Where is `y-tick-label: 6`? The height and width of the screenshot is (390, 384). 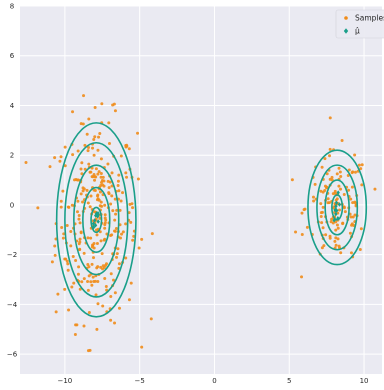
y-tick-label: 6 is located at coordinates (12, 56).